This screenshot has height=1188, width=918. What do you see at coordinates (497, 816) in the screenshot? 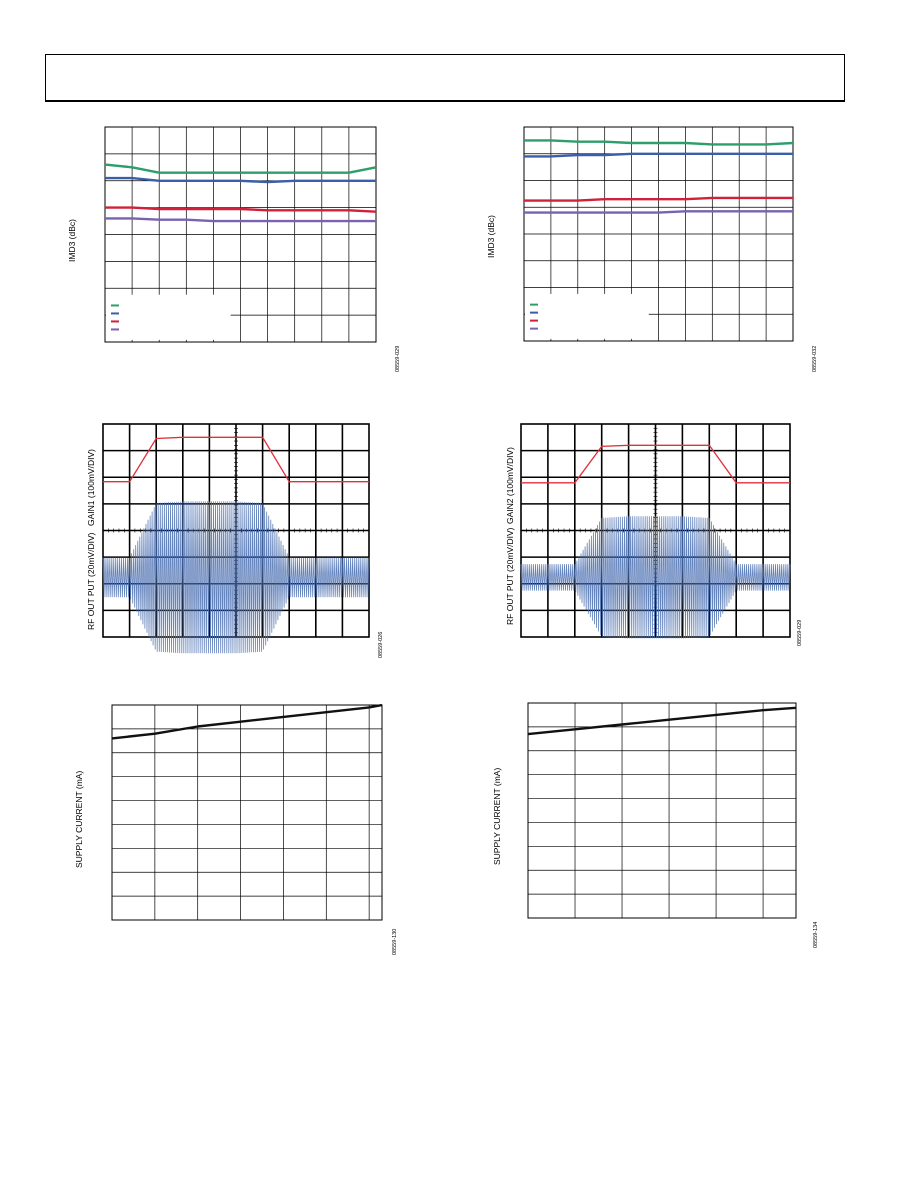
I see `supply-right-ylabel: SUPPLY CURRENT (mA)` at bounding box center [497, 816].